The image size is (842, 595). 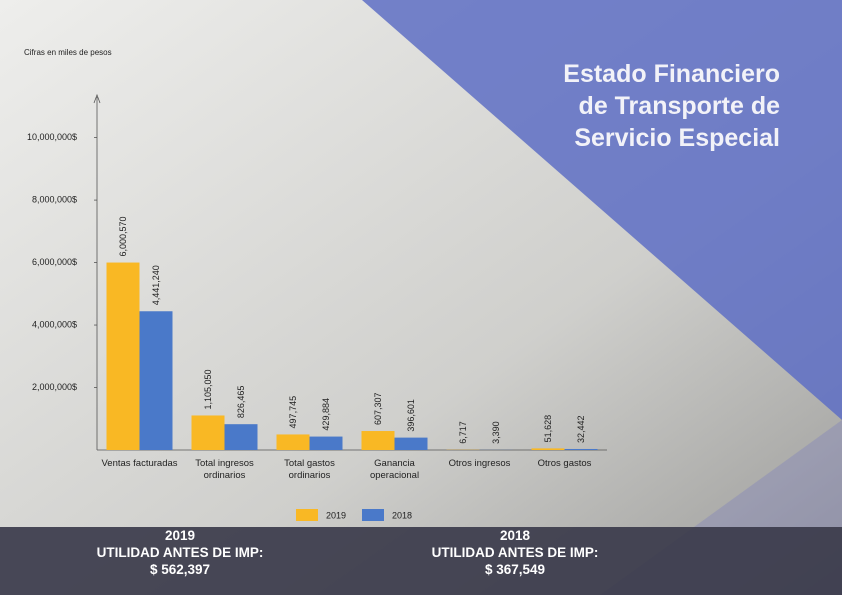 I want to click on axis-arrow, so click(x=97, y=98).